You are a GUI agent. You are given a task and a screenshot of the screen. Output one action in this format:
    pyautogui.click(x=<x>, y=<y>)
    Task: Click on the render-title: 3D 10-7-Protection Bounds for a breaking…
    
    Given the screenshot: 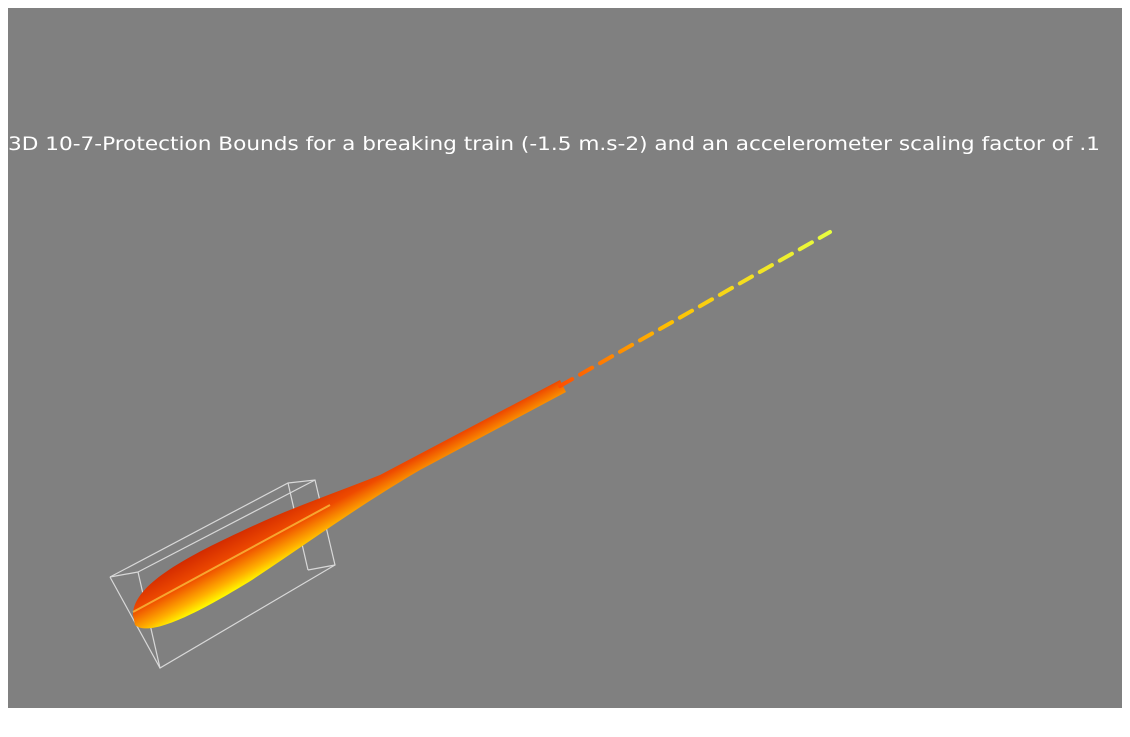 What is the action you would take?
    pyautogui.click(x=554, y=144)
    